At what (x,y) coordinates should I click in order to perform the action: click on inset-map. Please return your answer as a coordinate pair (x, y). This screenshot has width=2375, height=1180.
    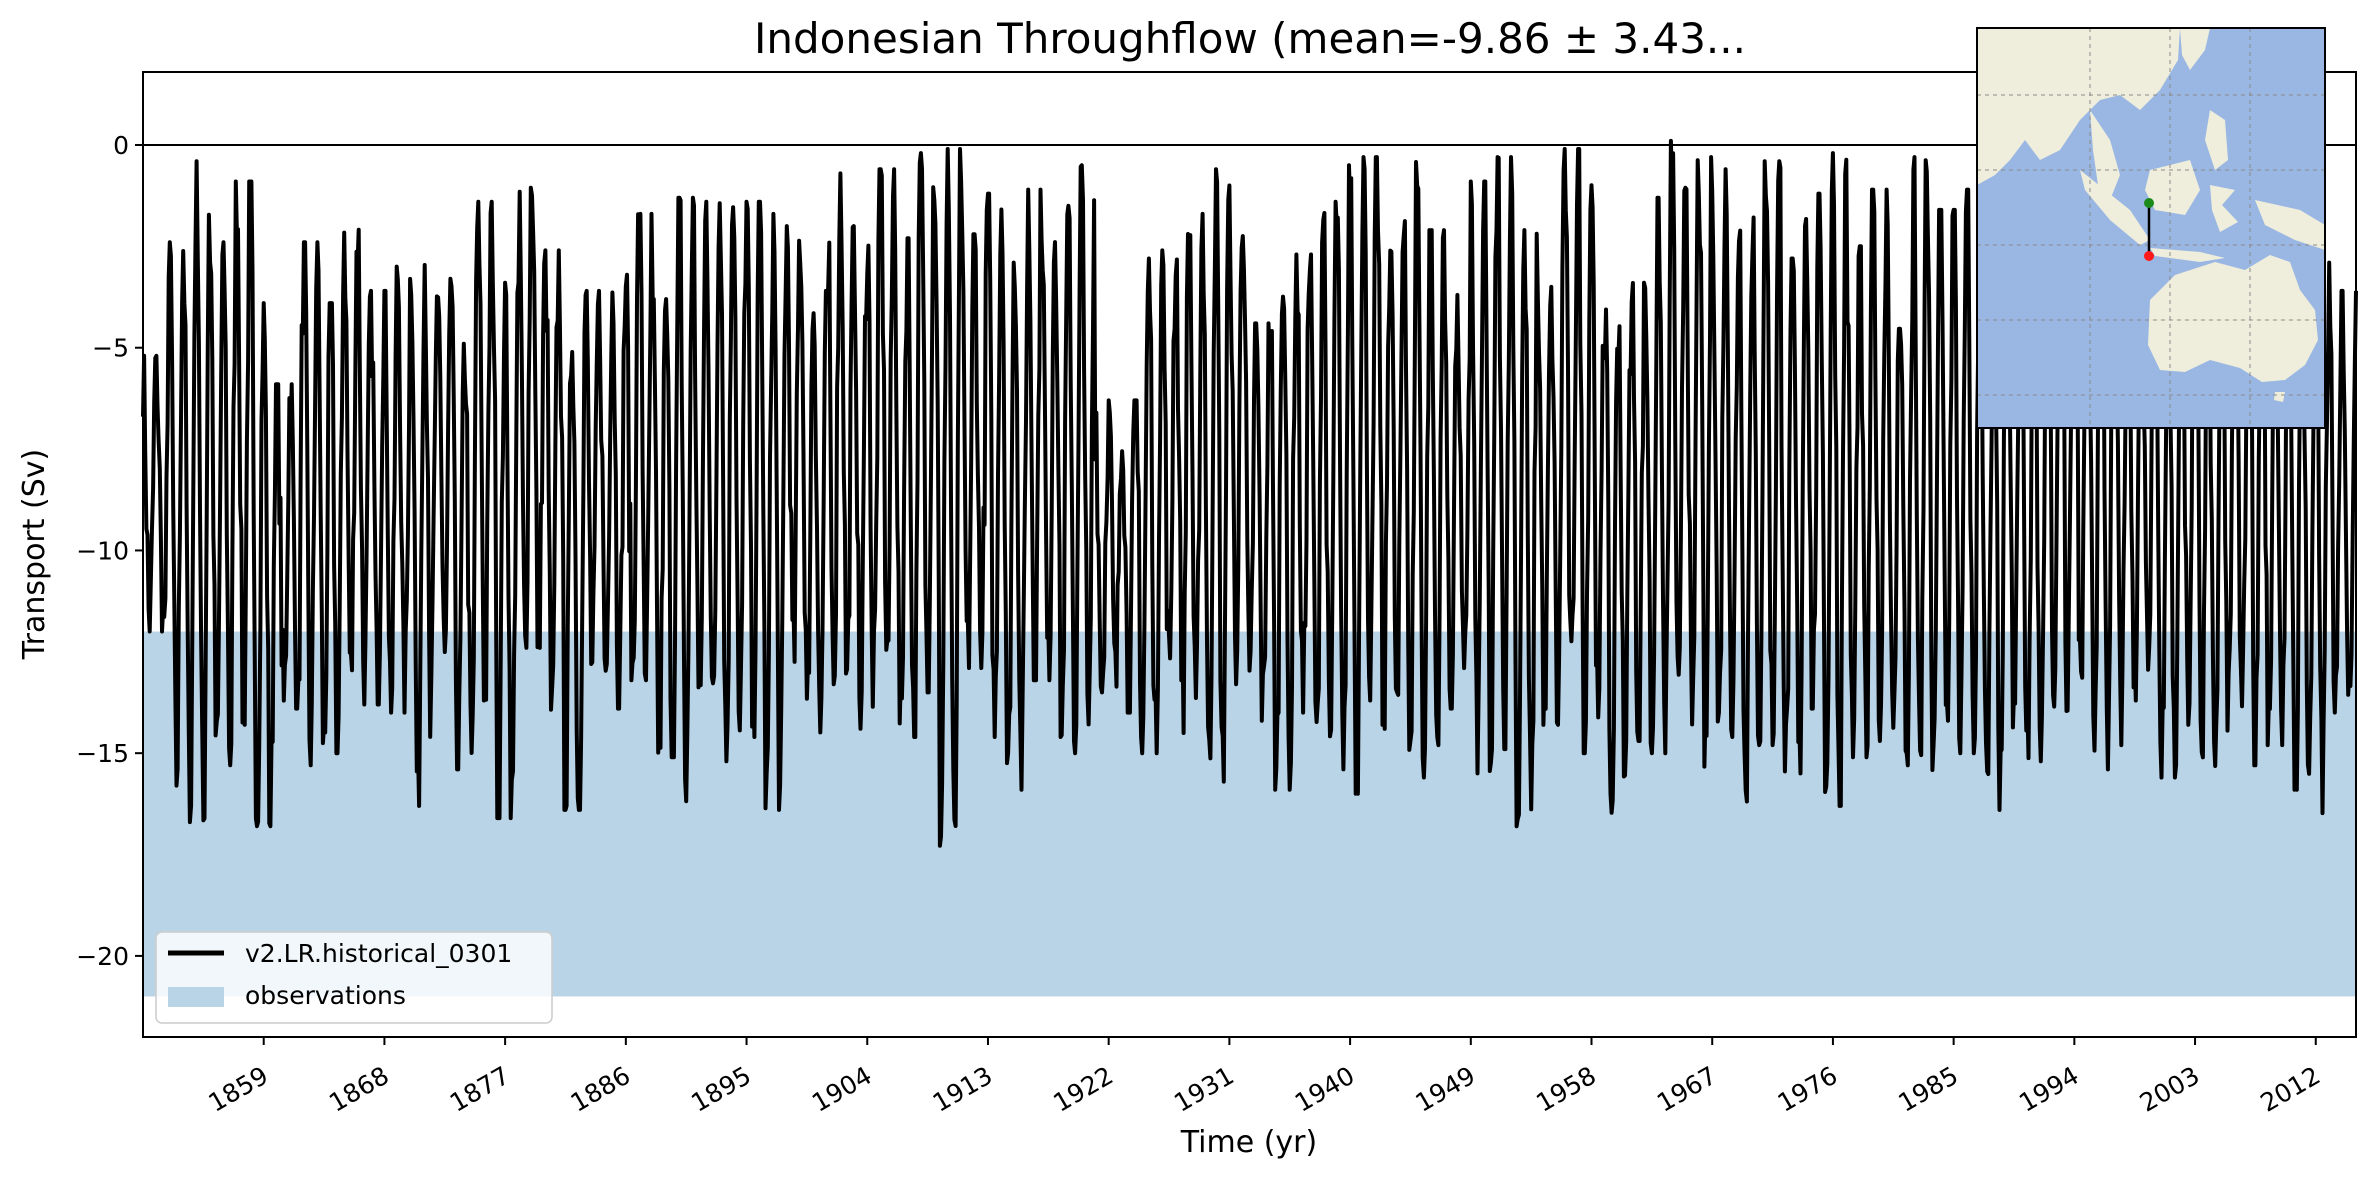
    Looking at the image, I should click on (2151, 228).